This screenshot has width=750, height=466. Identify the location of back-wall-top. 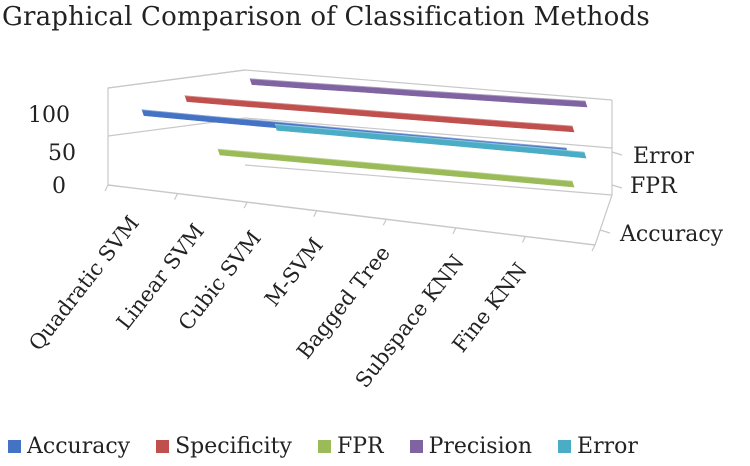
(428, 85).